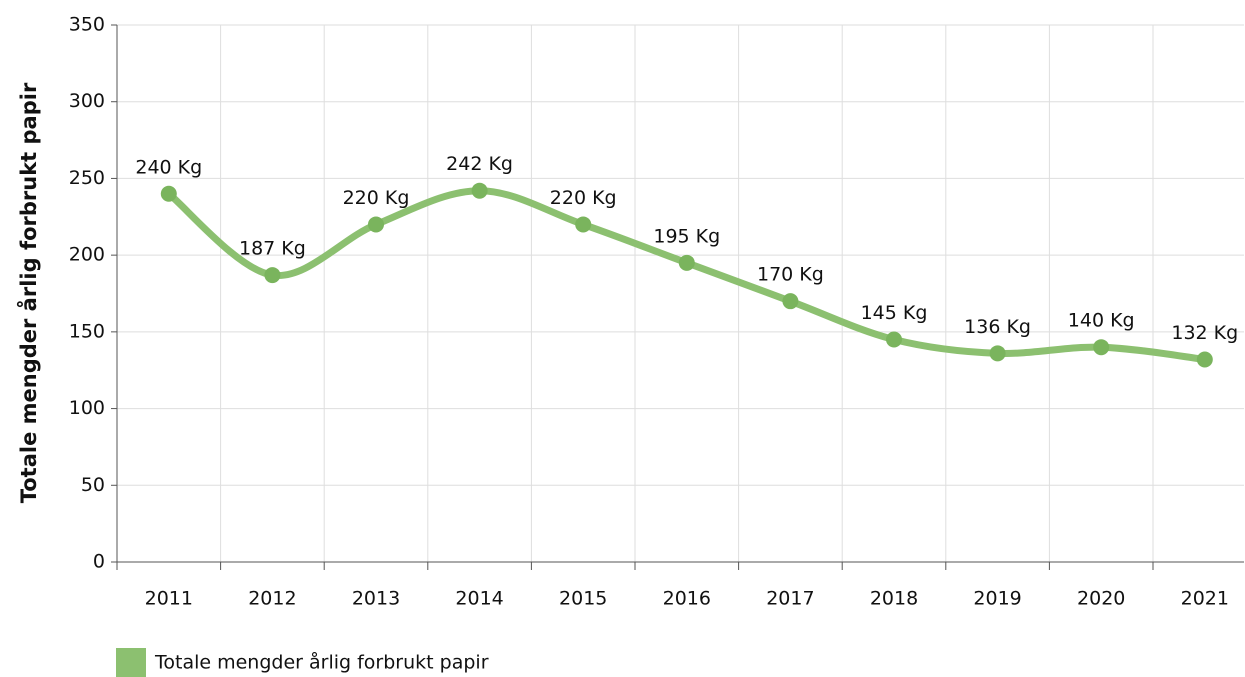 This screenshot has height=677, width=1245. I want to click on x-tick-label: 2019, so click(997, 599).